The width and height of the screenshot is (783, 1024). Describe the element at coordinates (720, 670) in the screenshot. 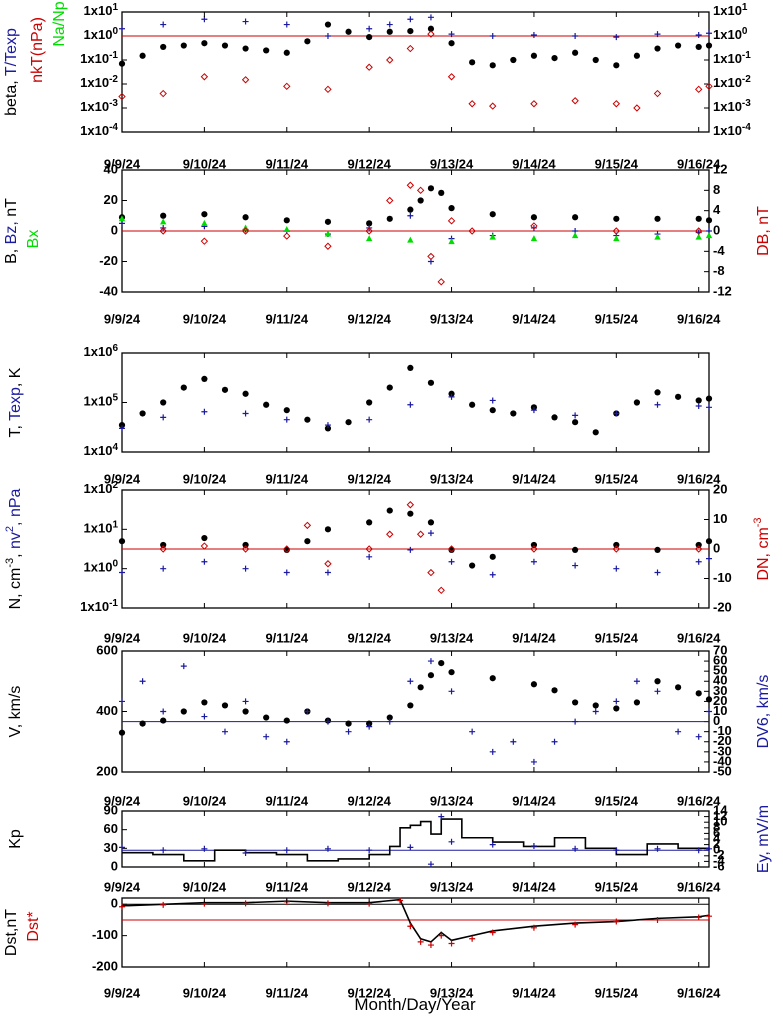

I see `y2-tick-label: 50` at that location.